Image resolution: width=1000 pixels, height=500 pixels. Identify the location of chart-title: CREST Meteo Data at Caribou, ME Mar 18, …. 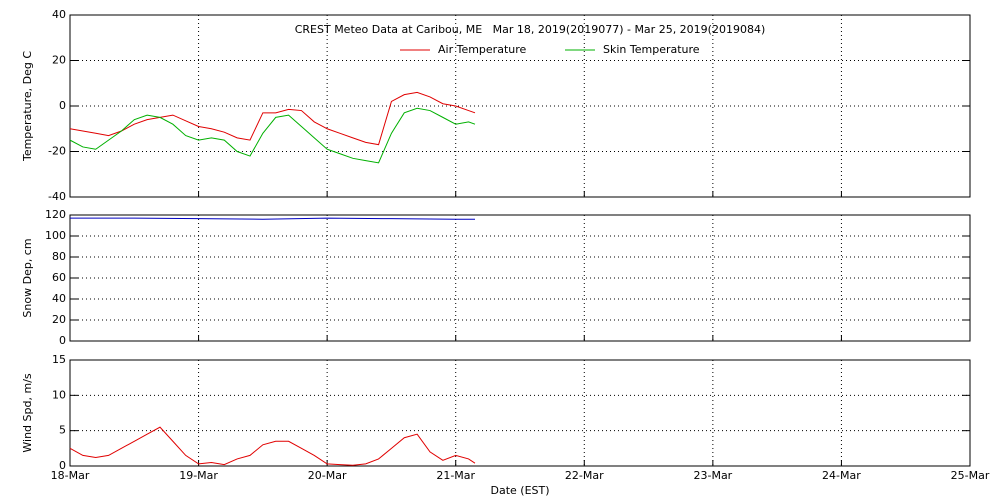
(530, 29).